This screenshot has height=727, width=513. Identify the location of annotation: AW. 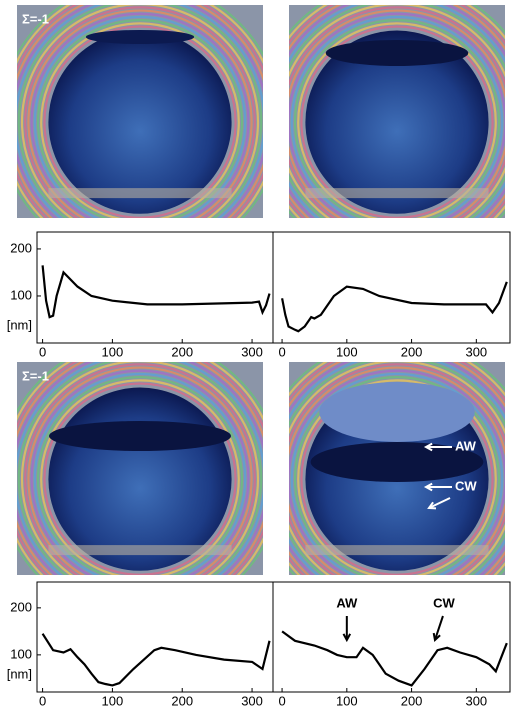
(347, 602).